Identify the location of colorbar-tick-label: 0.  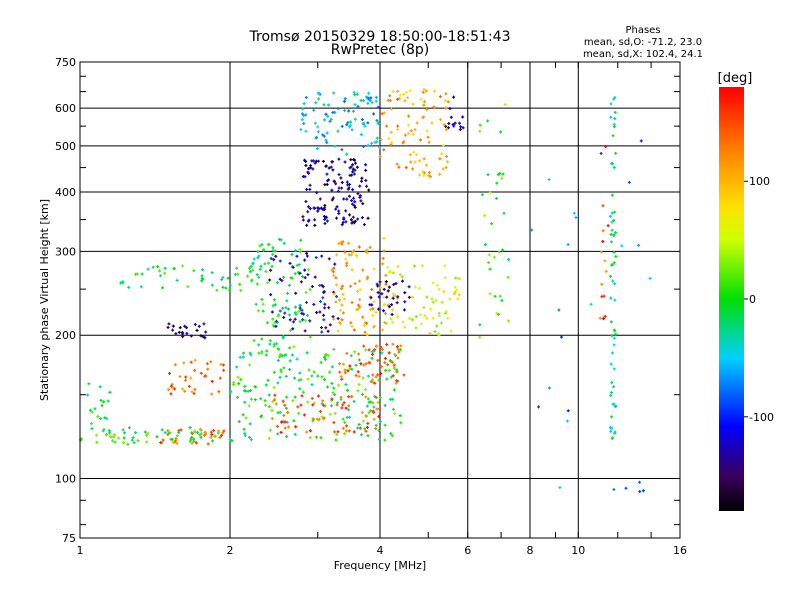
(752, 299).